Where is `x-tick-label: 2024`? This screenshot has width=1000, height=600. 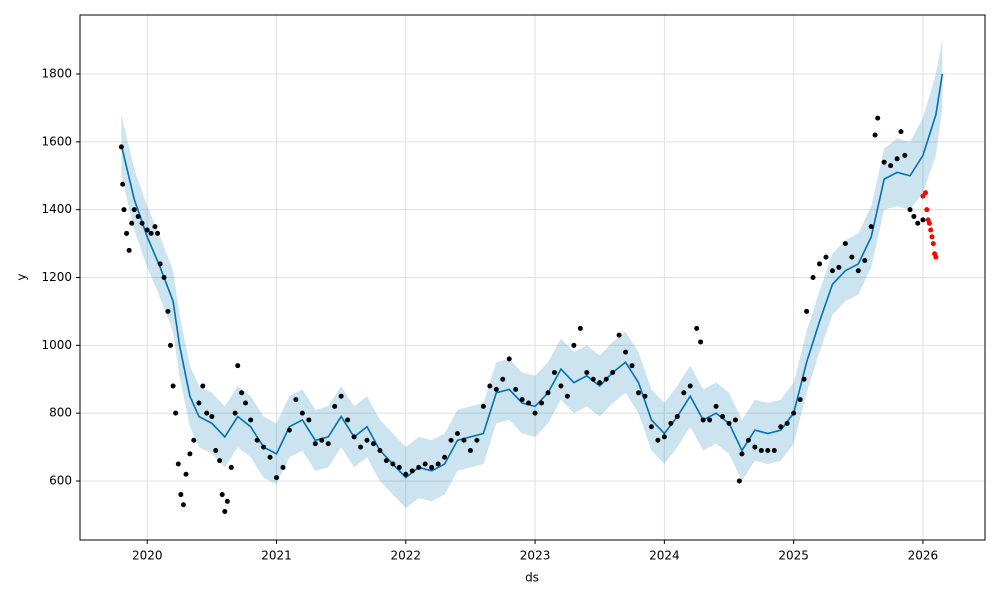 x-tick-label: 2024 is located at coordinates (664, 556).